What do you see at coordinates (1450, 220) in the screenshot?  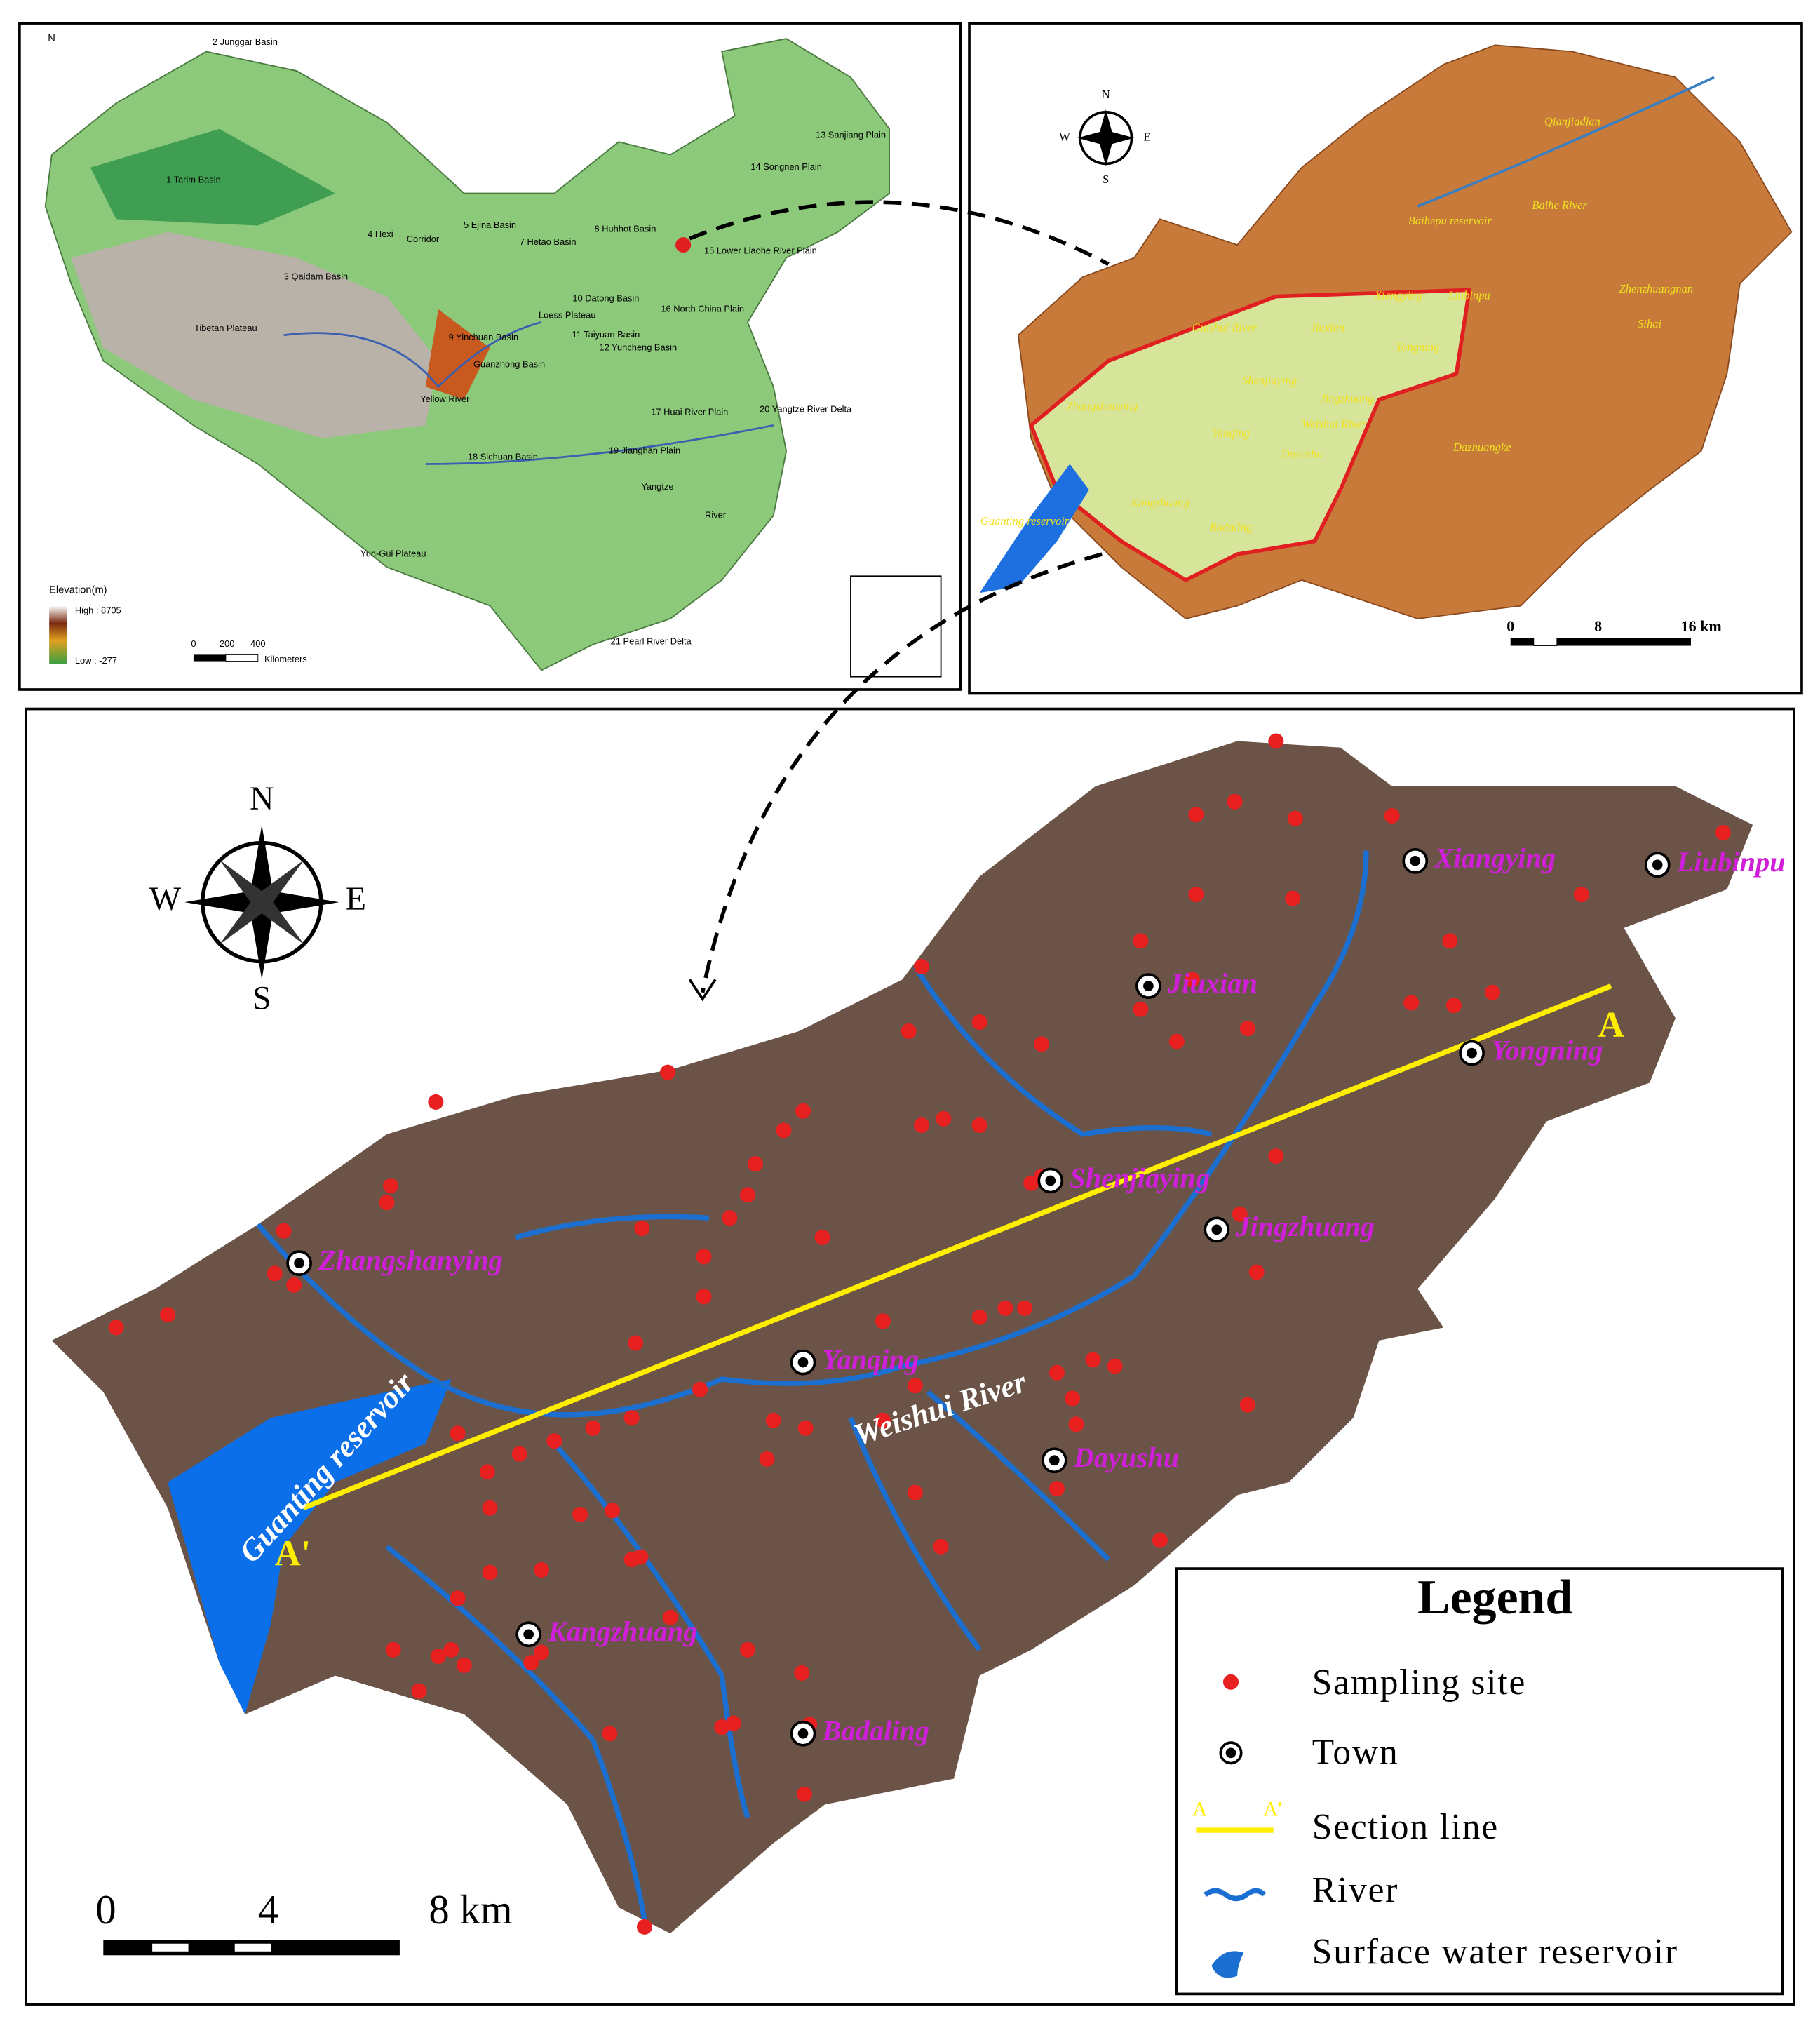 I see `label: Baihepu reservoir` at bounding box center [1450, 220].